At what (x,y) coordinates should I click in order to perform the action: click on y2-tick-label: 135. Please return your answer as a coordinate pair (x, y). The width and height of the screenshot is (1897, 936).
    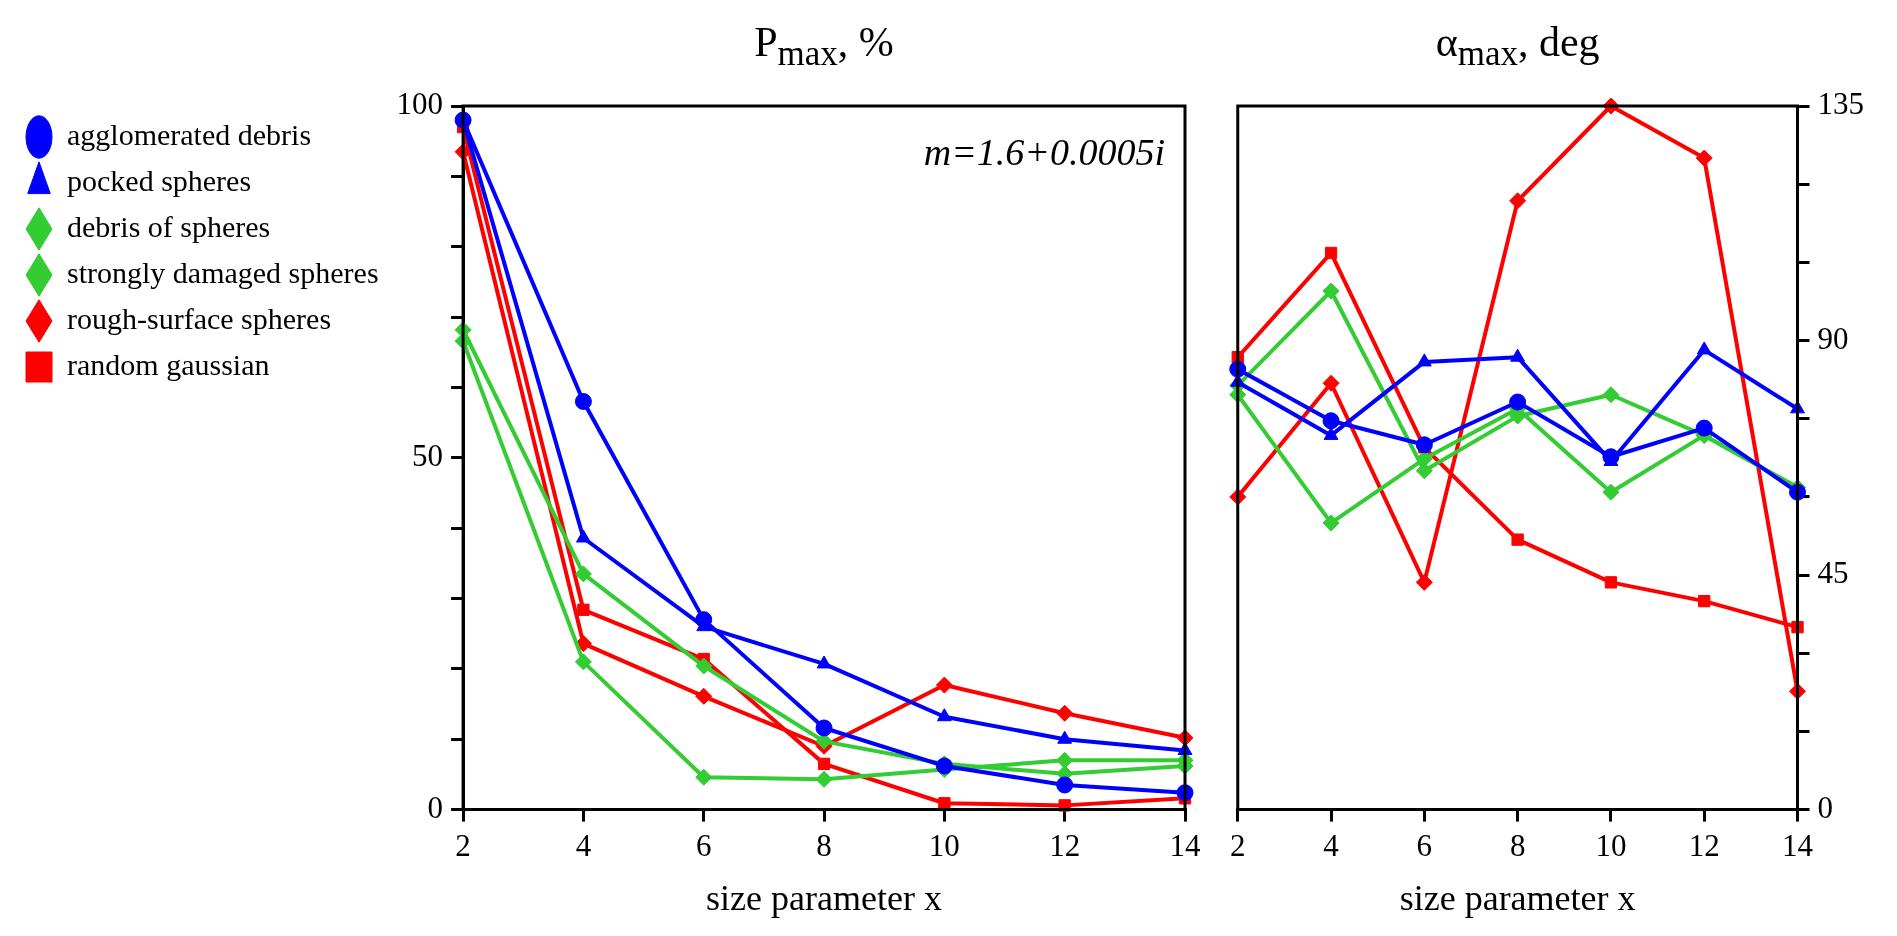
    Looking at the image, I should click on (1840, 104).